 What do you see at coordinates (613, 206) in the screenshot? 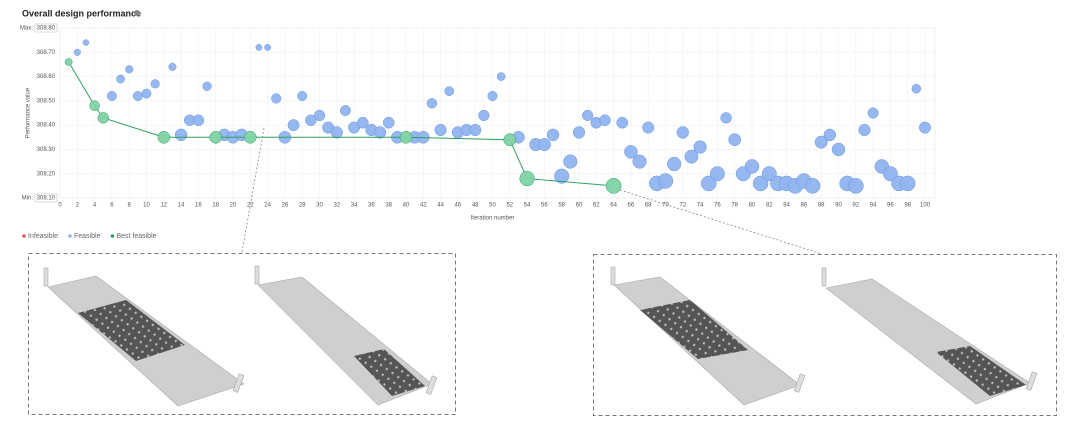
I see `x-tick-label: 64` at bounding box center [613, 206].